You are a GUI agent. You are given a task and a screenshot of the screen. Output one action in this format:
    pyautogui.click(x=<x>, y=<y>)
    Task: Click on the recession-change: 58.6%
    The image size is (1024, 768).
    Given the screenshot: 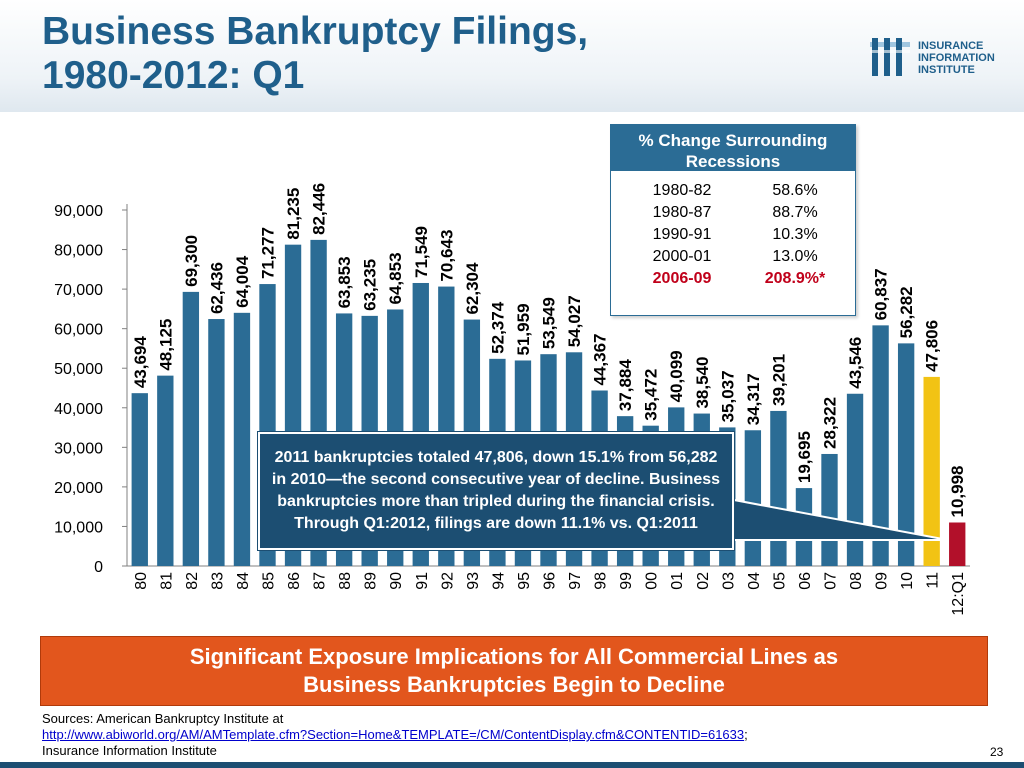 What is the action you would take?
    pyautogui.click(x=795, y=190)
    